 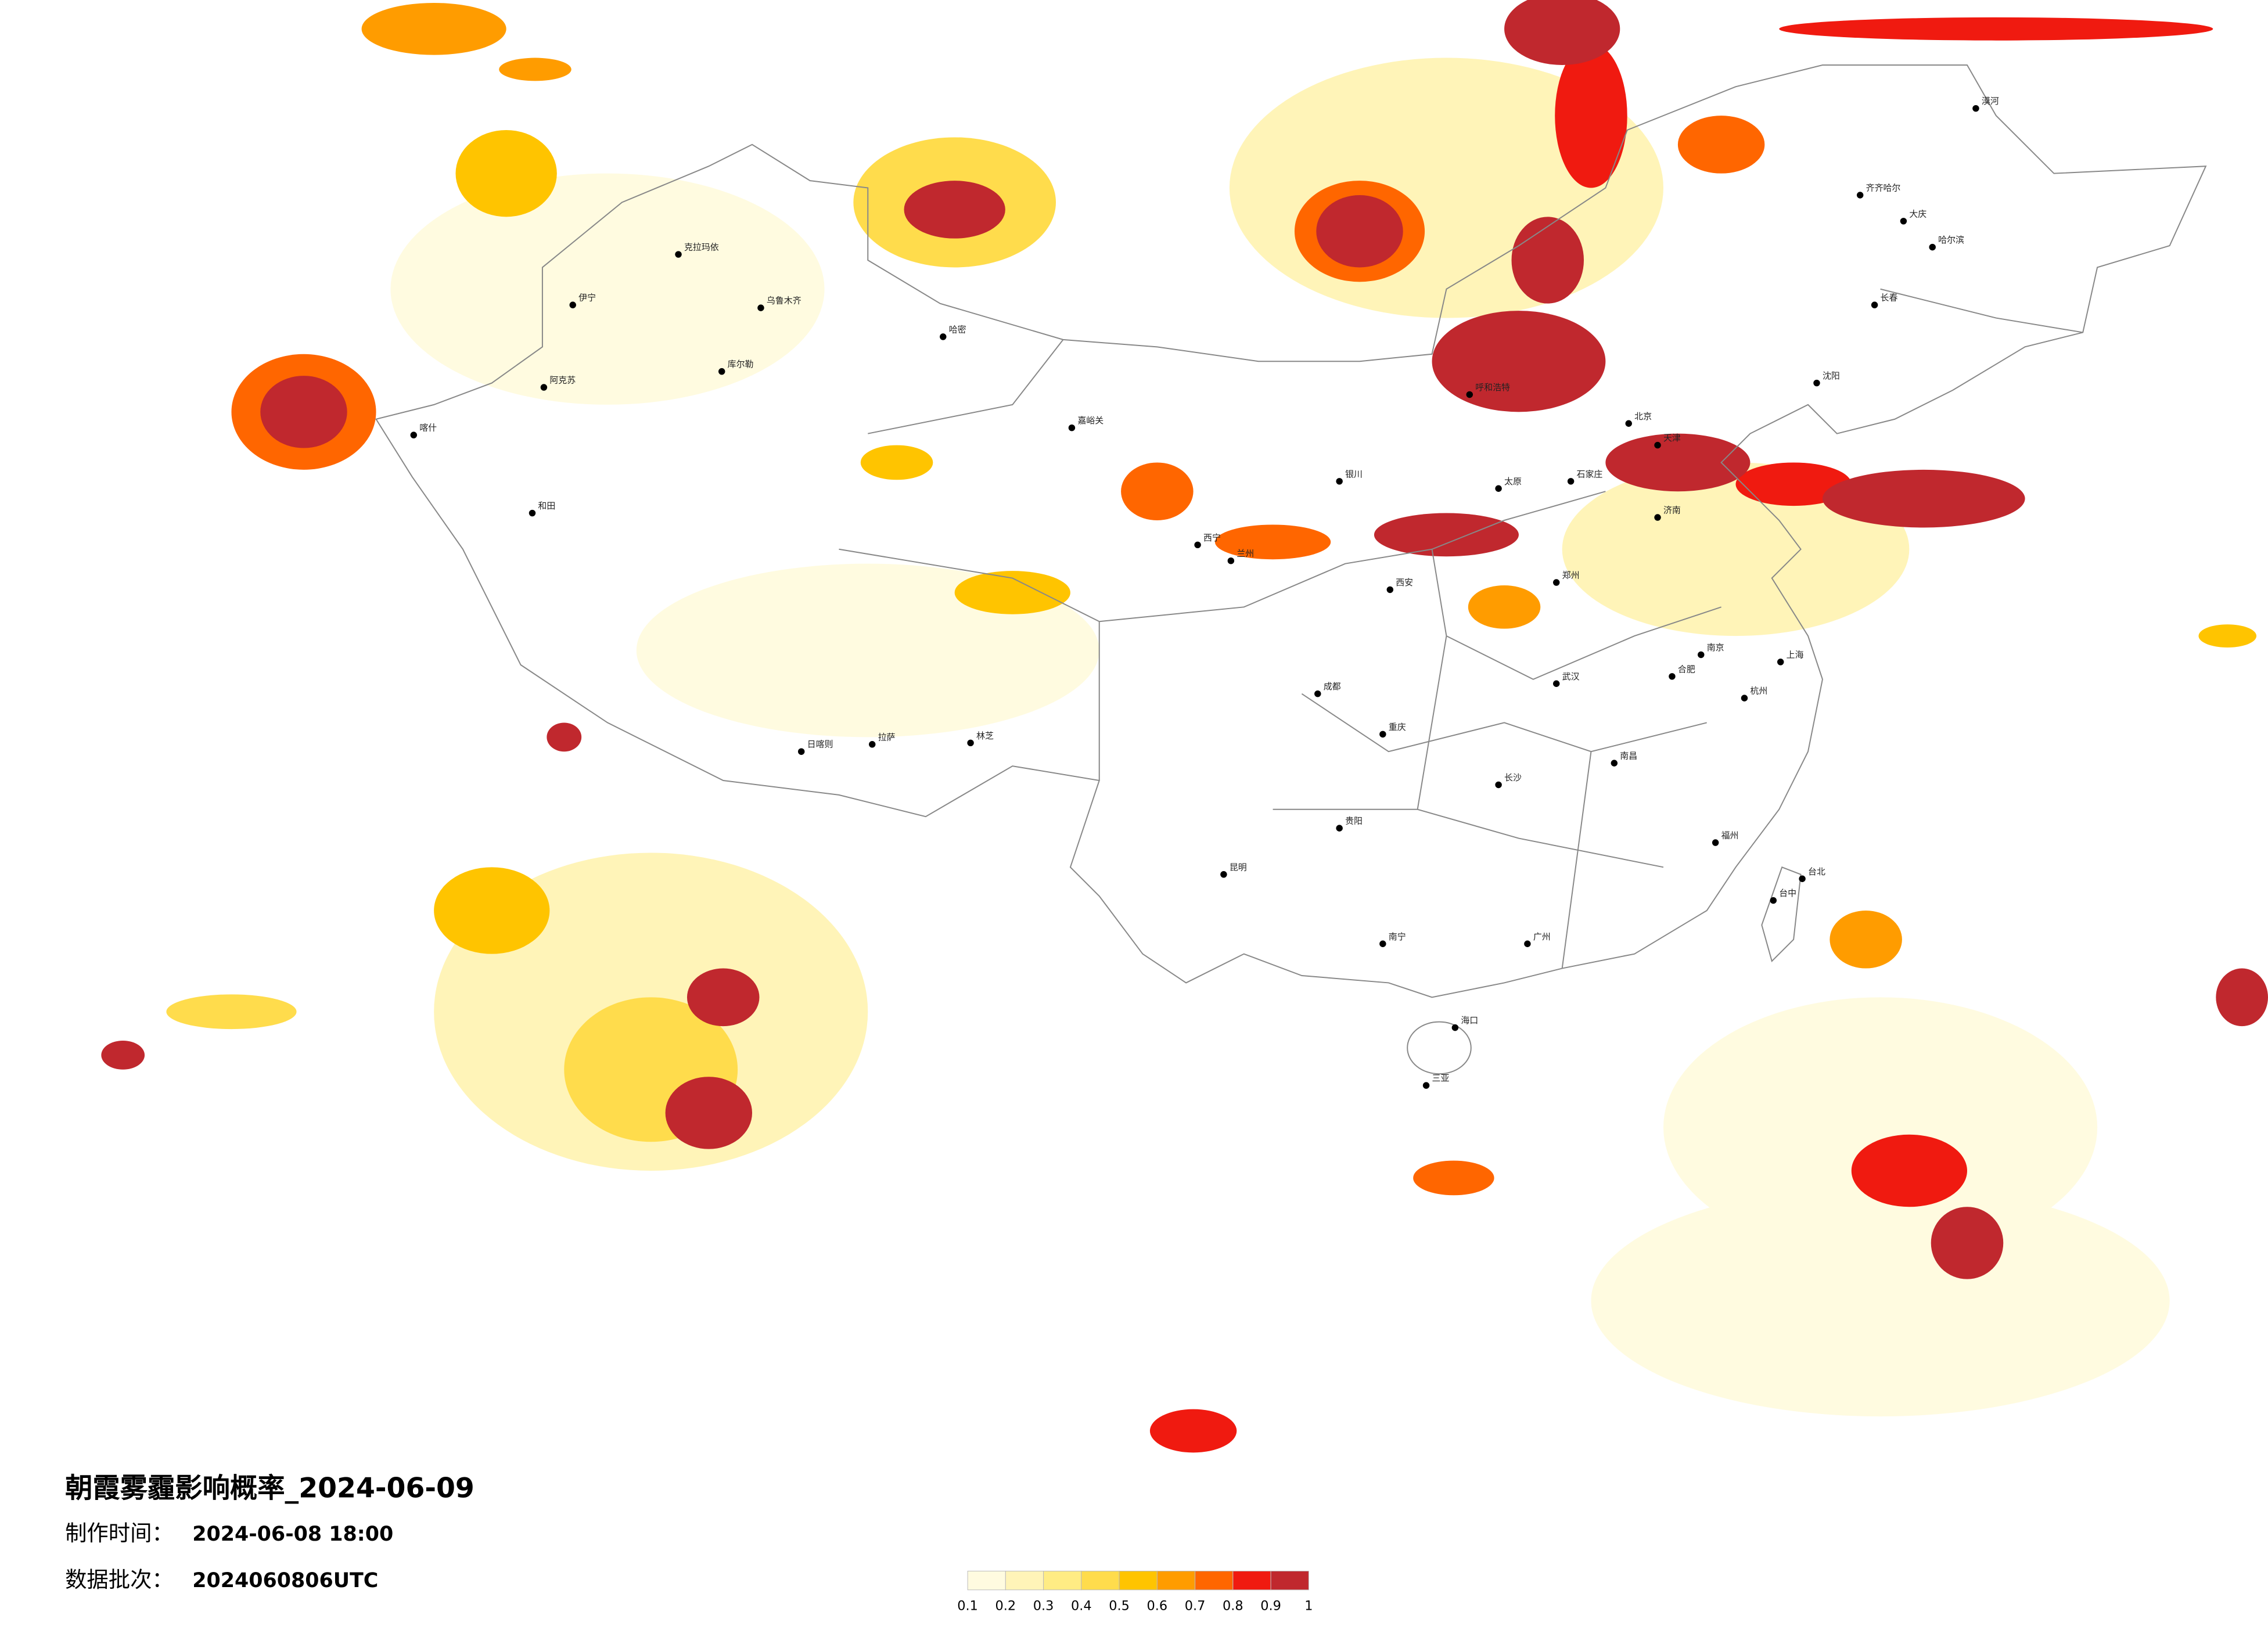 I want to click on legend-tick-label: 0.5, so click(x=1119, y=1606).